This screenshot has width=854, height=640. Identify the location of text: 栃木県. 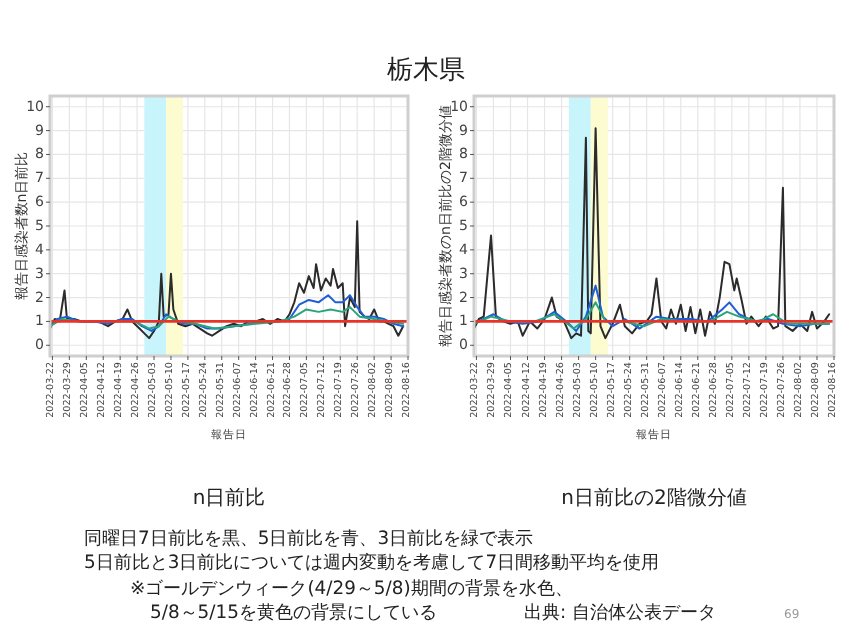
(426, 71).